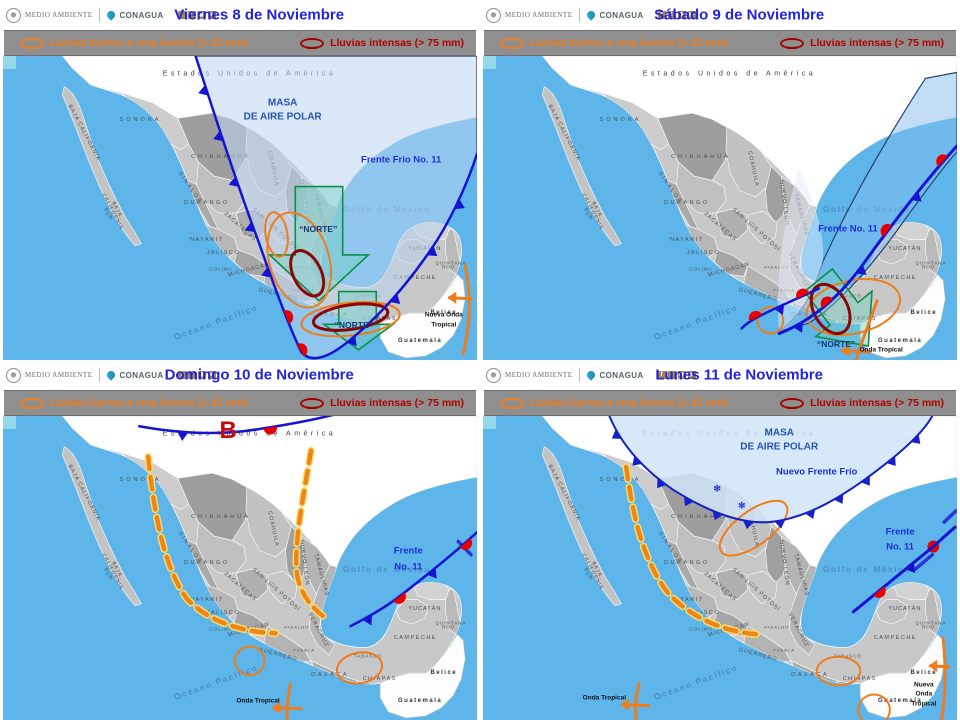  Describe the element at coordinates (493, 375) in the screenshot. I see `gobierno-seal-icon` at that location.